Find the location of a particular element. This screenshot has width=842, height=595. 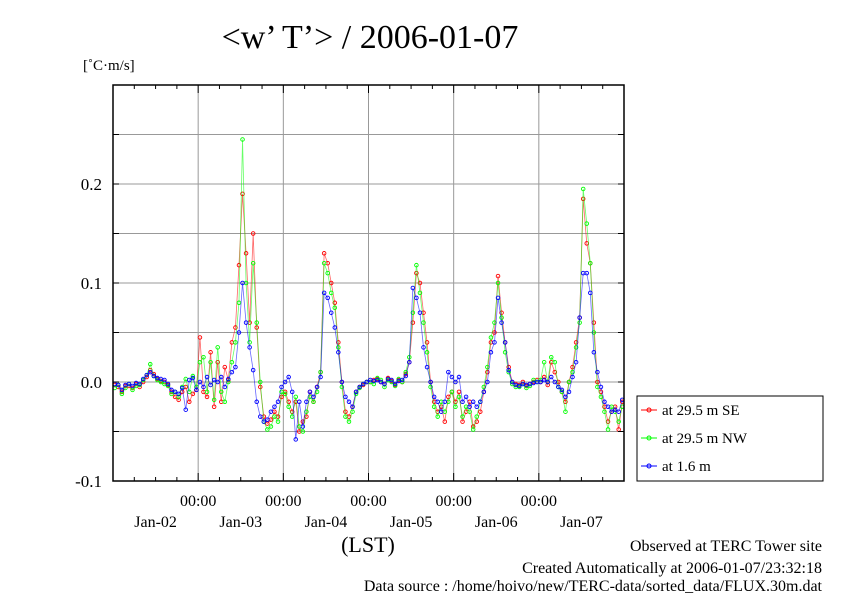

chart-title: <w’ T’> / 2006-01-07 is located at coordinates (370, 37).